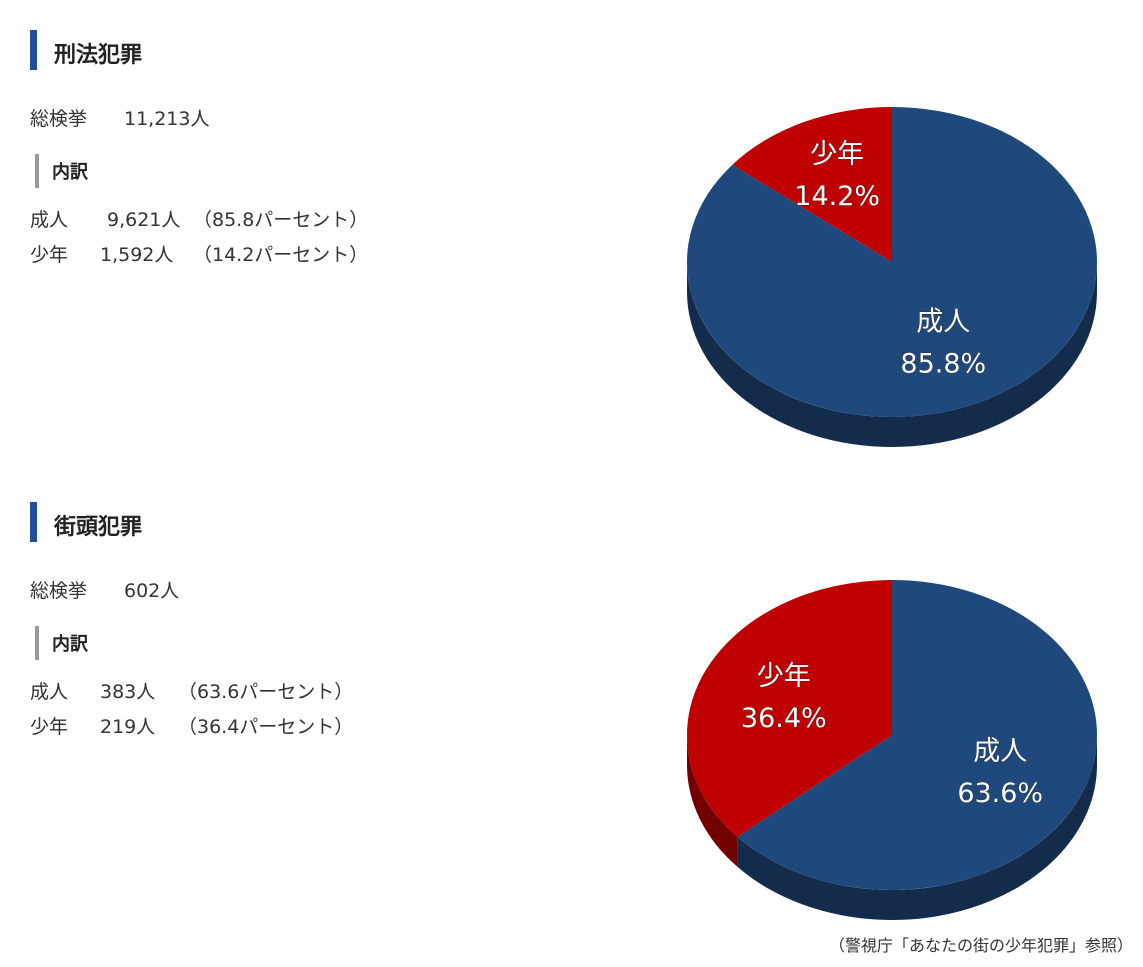 The height and width of the screenshot is (967, 1143). I want to click on row-count: 9,621人, so click(144, 220).